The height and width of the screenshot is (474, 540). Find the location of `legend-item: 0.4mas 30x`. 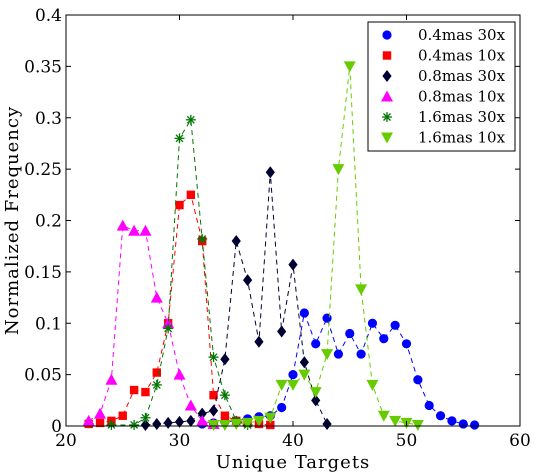

legend-item: 0.4mas 30x is located at coordinates (444, 35).